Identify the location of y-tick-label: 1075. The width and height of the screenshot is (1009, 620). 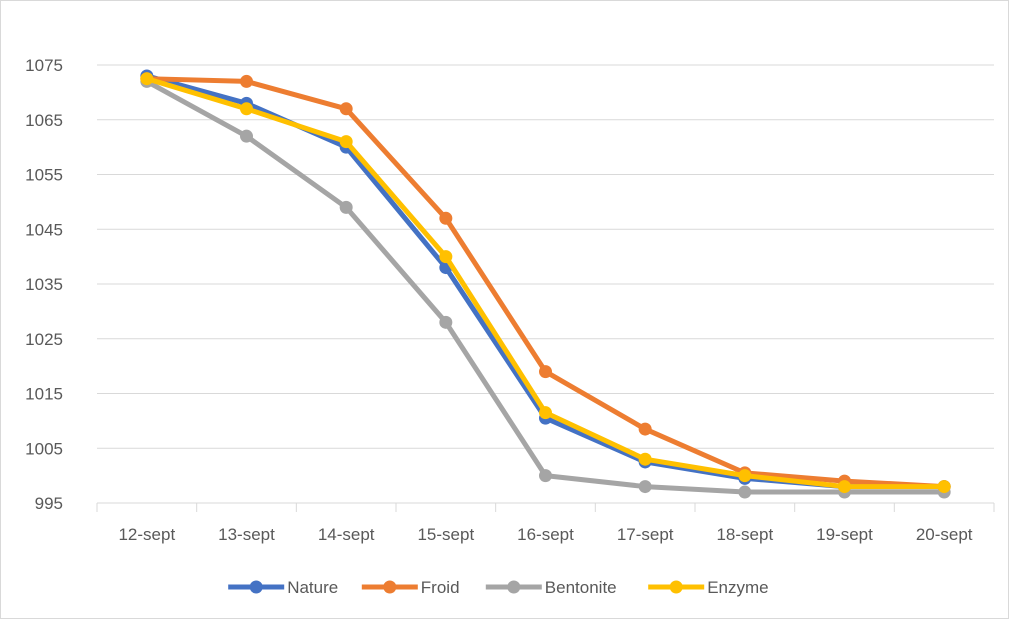
(44, 65).